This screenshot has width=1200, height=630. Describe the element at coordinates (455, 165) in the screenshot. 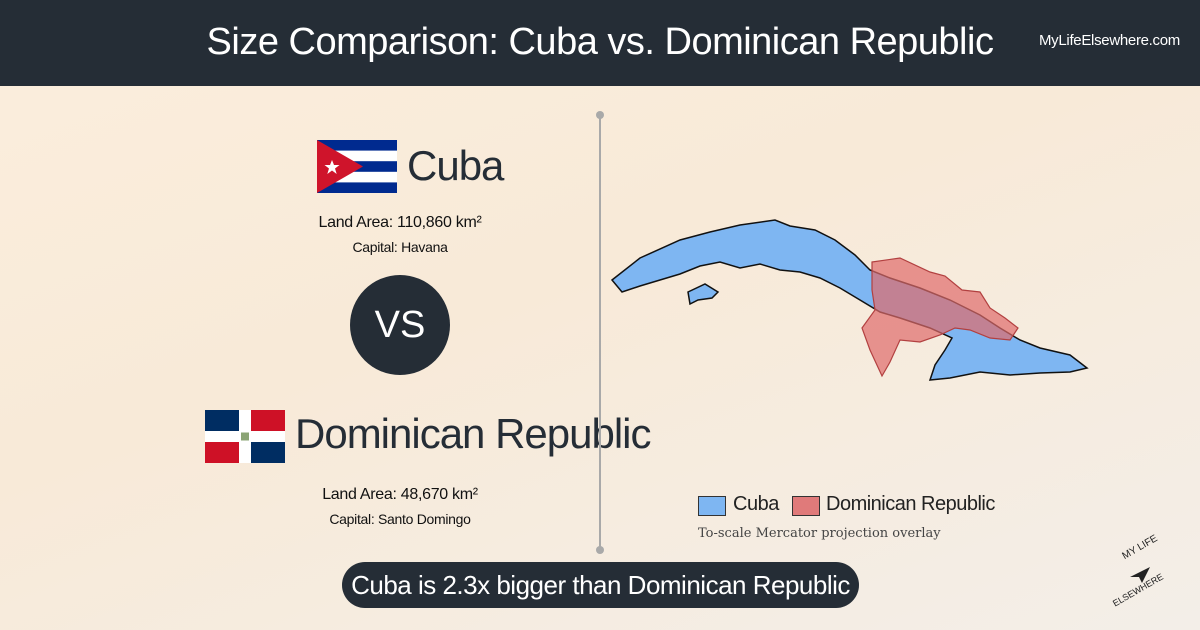

I see `country-name: Cuba` at that location.